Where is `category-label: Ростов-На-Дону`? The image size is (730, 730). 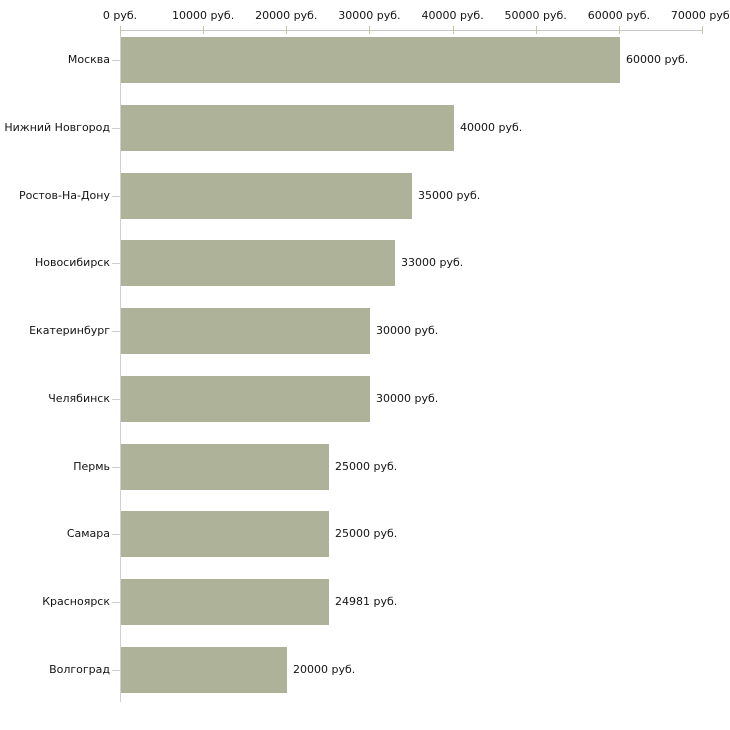 category-label: Ростов-На-Дону is located at coordinates (64, 195).